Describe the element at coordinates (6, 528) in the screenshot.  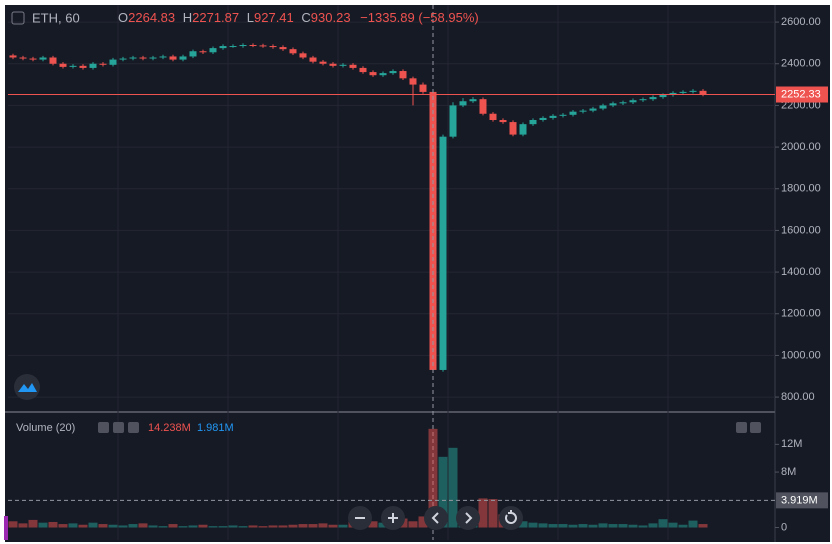
I see `marker` at that location.